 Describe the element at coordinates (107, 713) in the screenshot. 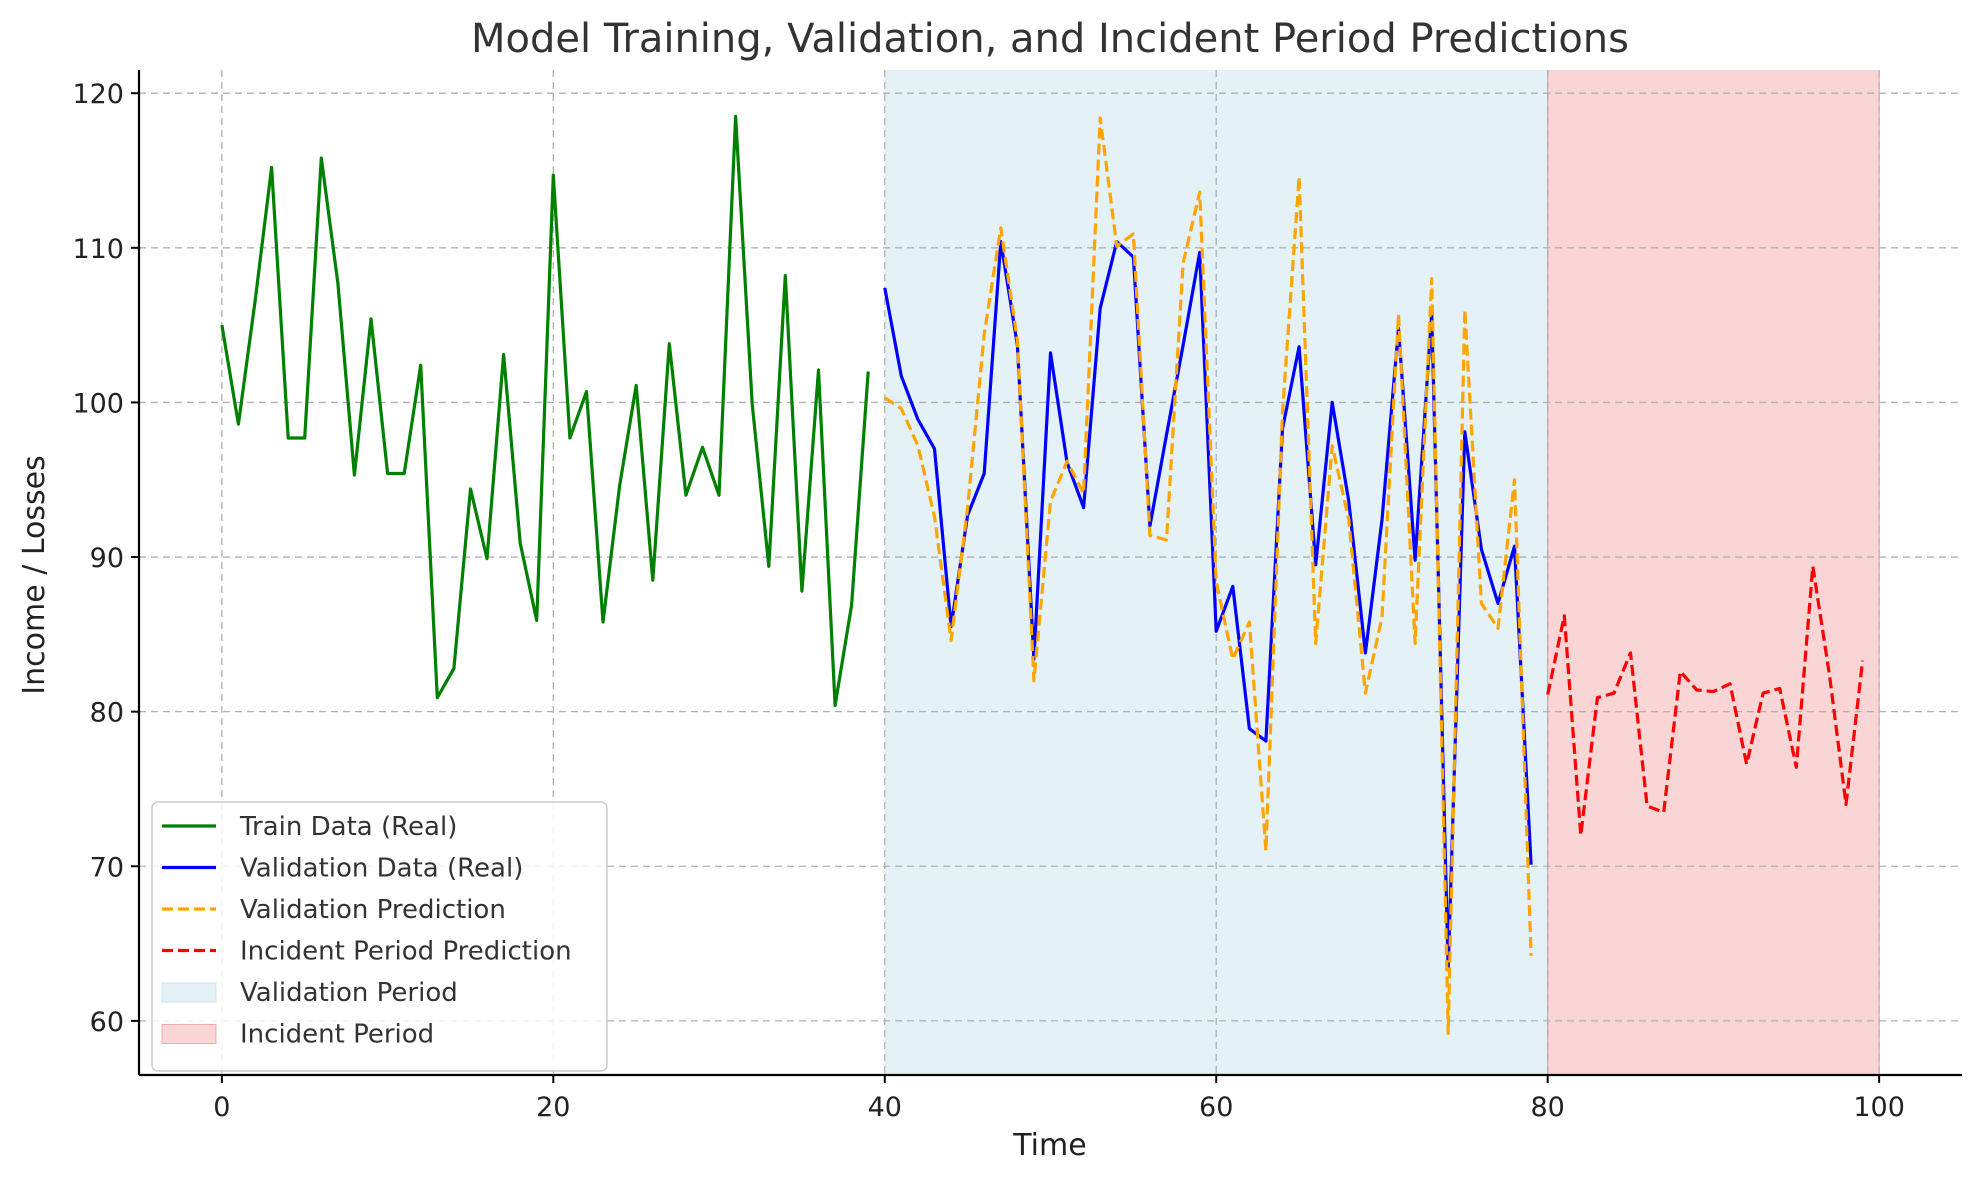

I see `y-tick-label: 80` at that location.